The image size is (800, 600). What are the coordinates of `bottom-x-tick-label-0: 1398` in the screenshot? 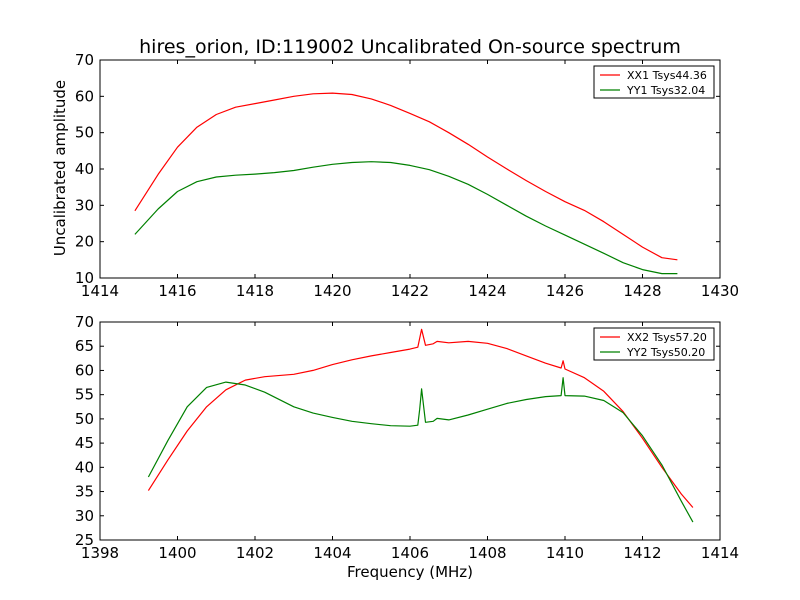 It's located at (100, 553).